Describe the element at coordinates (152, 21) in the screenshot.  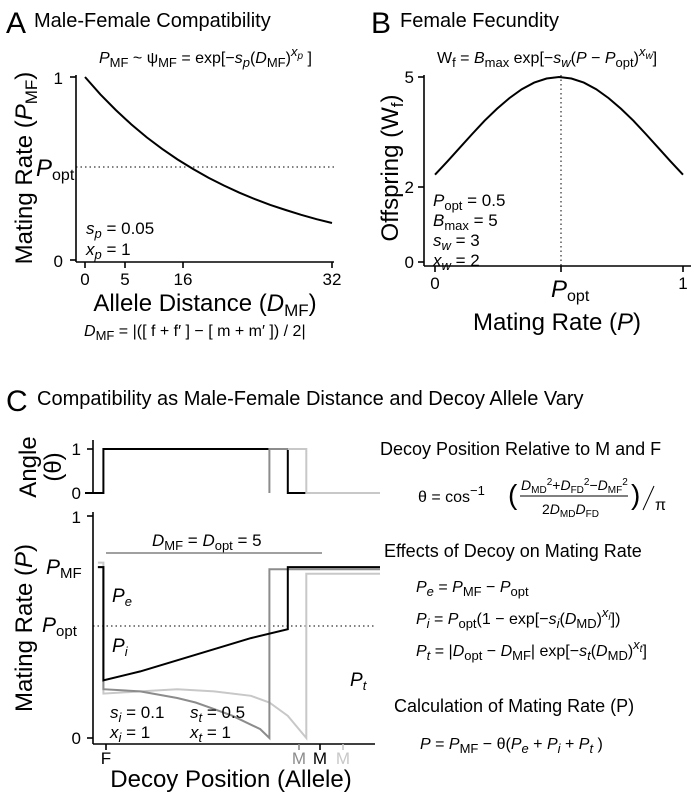
I see `panel-a-title: Male-Female Compatibility` at that location.